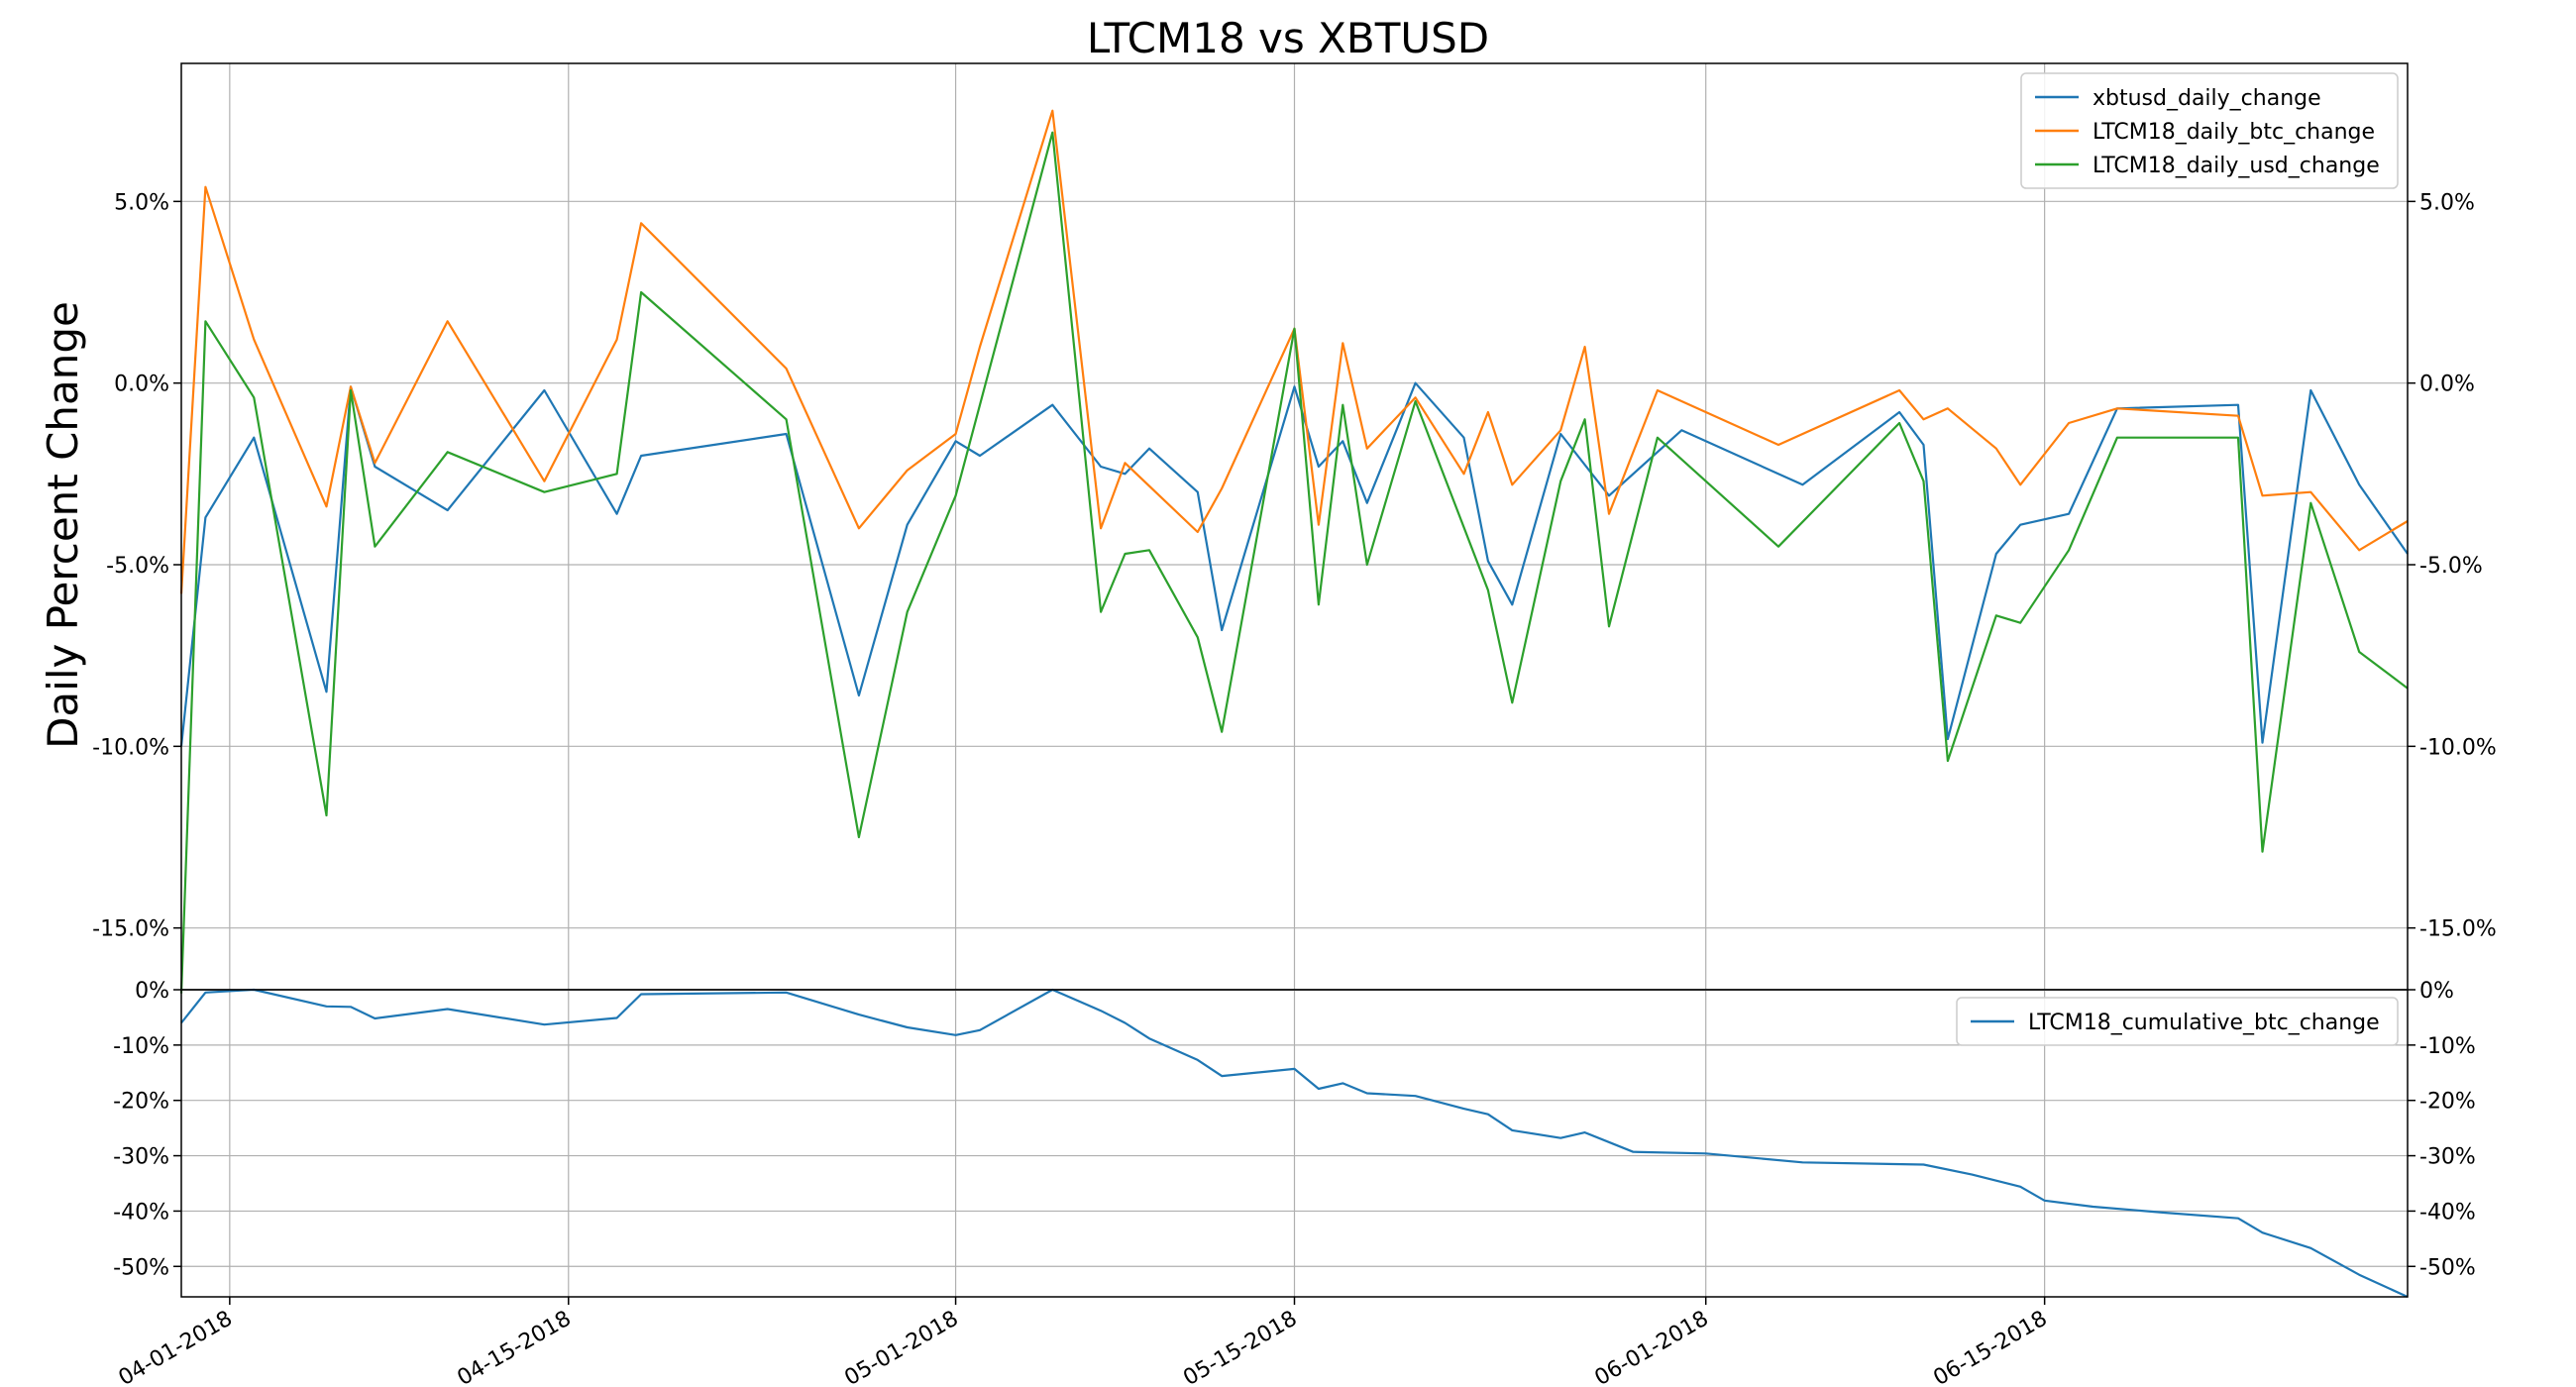 This screenshot has height=1387, width=2576. Describe the element at coordinates (1651, 1347) in the screenshot. I see `x-tick-label: 06-01-2018` at that location.